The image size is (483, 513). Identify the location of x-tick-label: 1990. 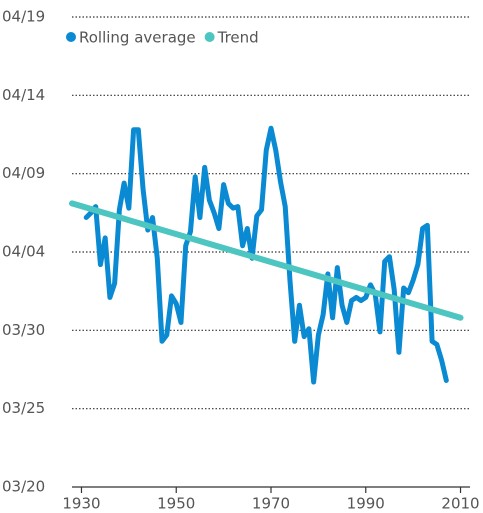
(366, 504).